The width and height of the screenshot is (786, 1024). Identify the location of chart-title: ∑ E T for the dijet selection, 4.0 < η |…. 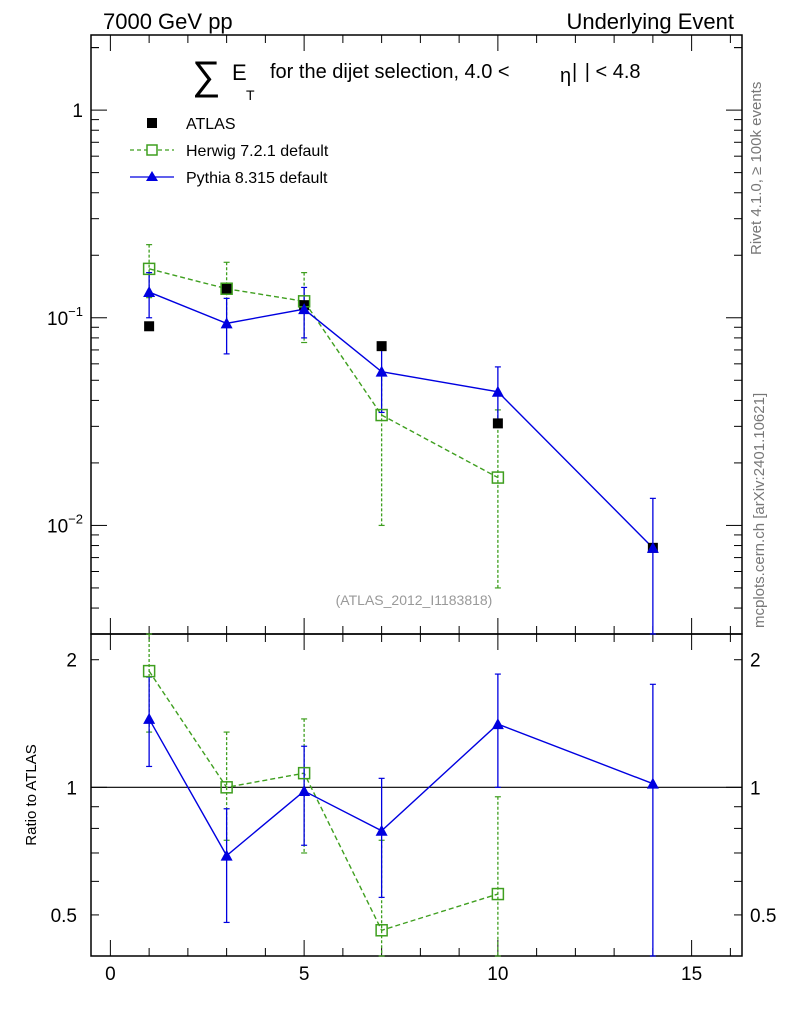
(416, 78).